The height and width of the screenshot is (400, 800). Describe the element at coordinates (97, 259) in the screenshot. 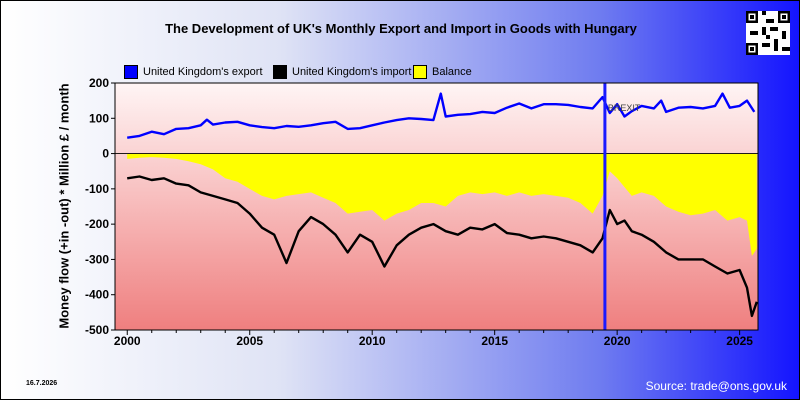

I see `y-tick-label: -300` at that location.